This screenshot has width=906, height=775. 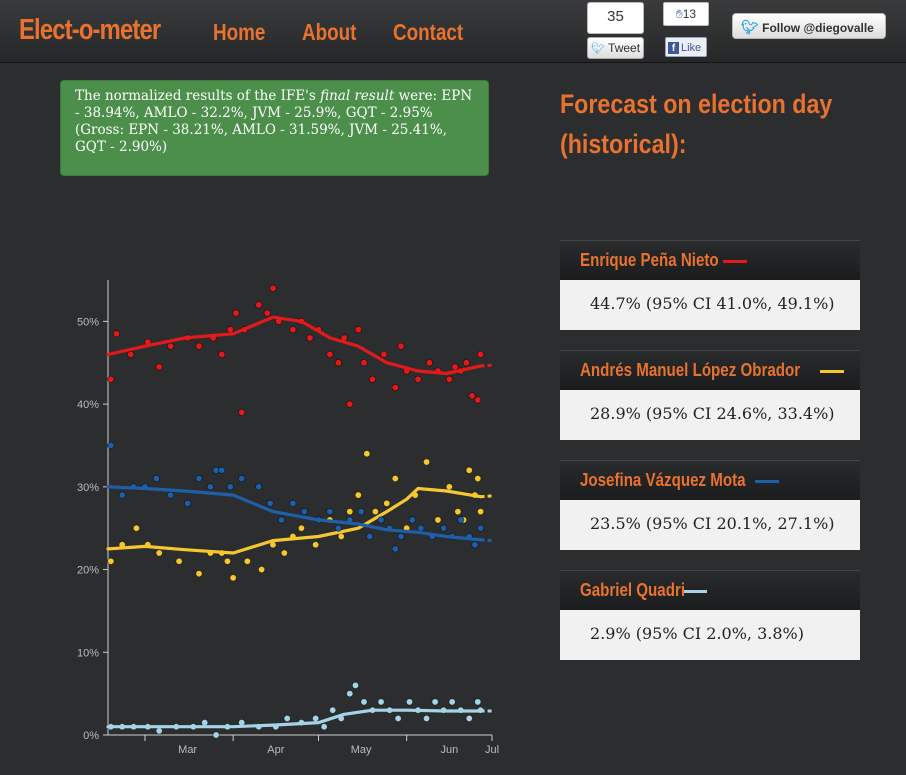 I want to click on y-tick-label: 50%, so click(x=88, y=322).